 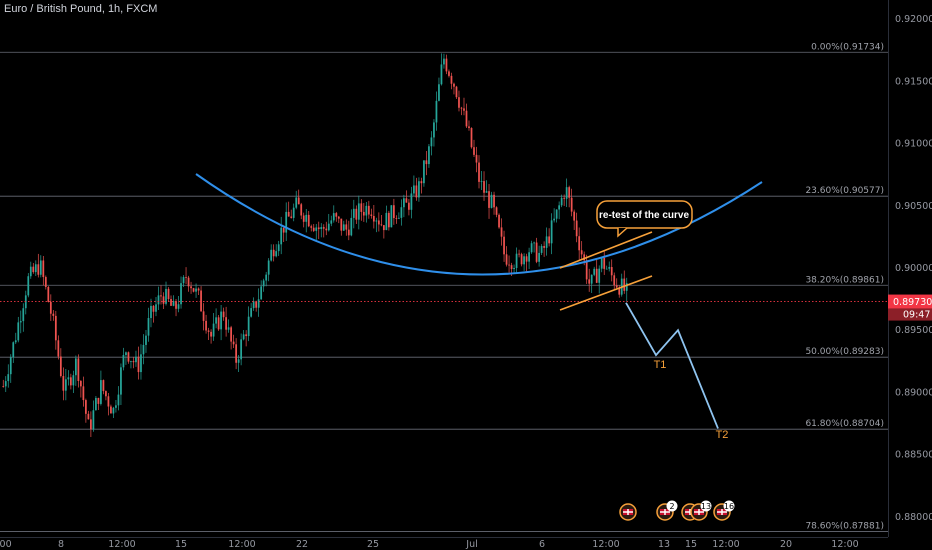 What do you see at coordinates (847, 47) in the screenshot?
I see `fib-label: 0.00%(0.91734)` at bounding box center [847, 47].